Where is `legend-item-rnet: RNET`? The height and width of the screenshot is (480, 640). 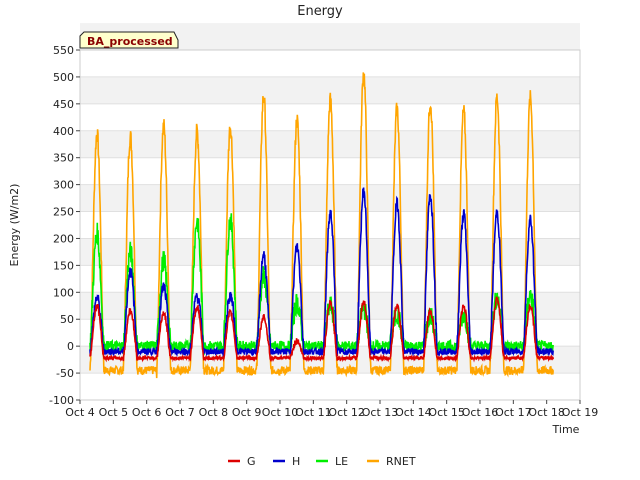
legend-item-rnet: RNET is located at coordinates (391, 461).